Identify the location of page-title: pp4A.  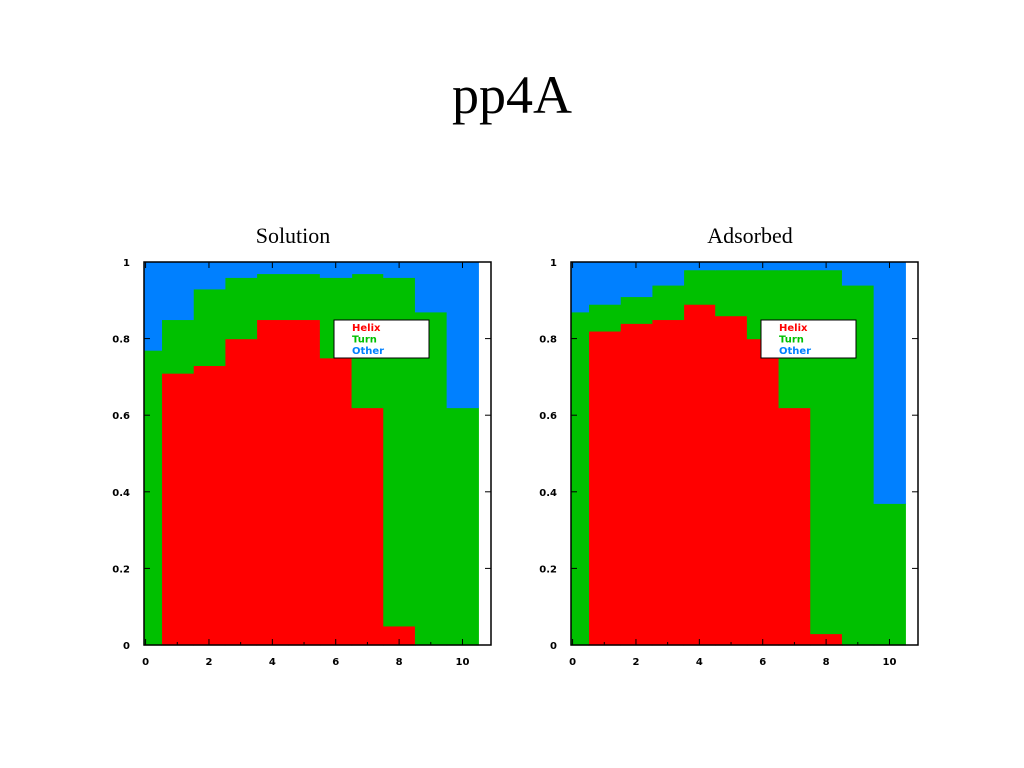
(512, 95).